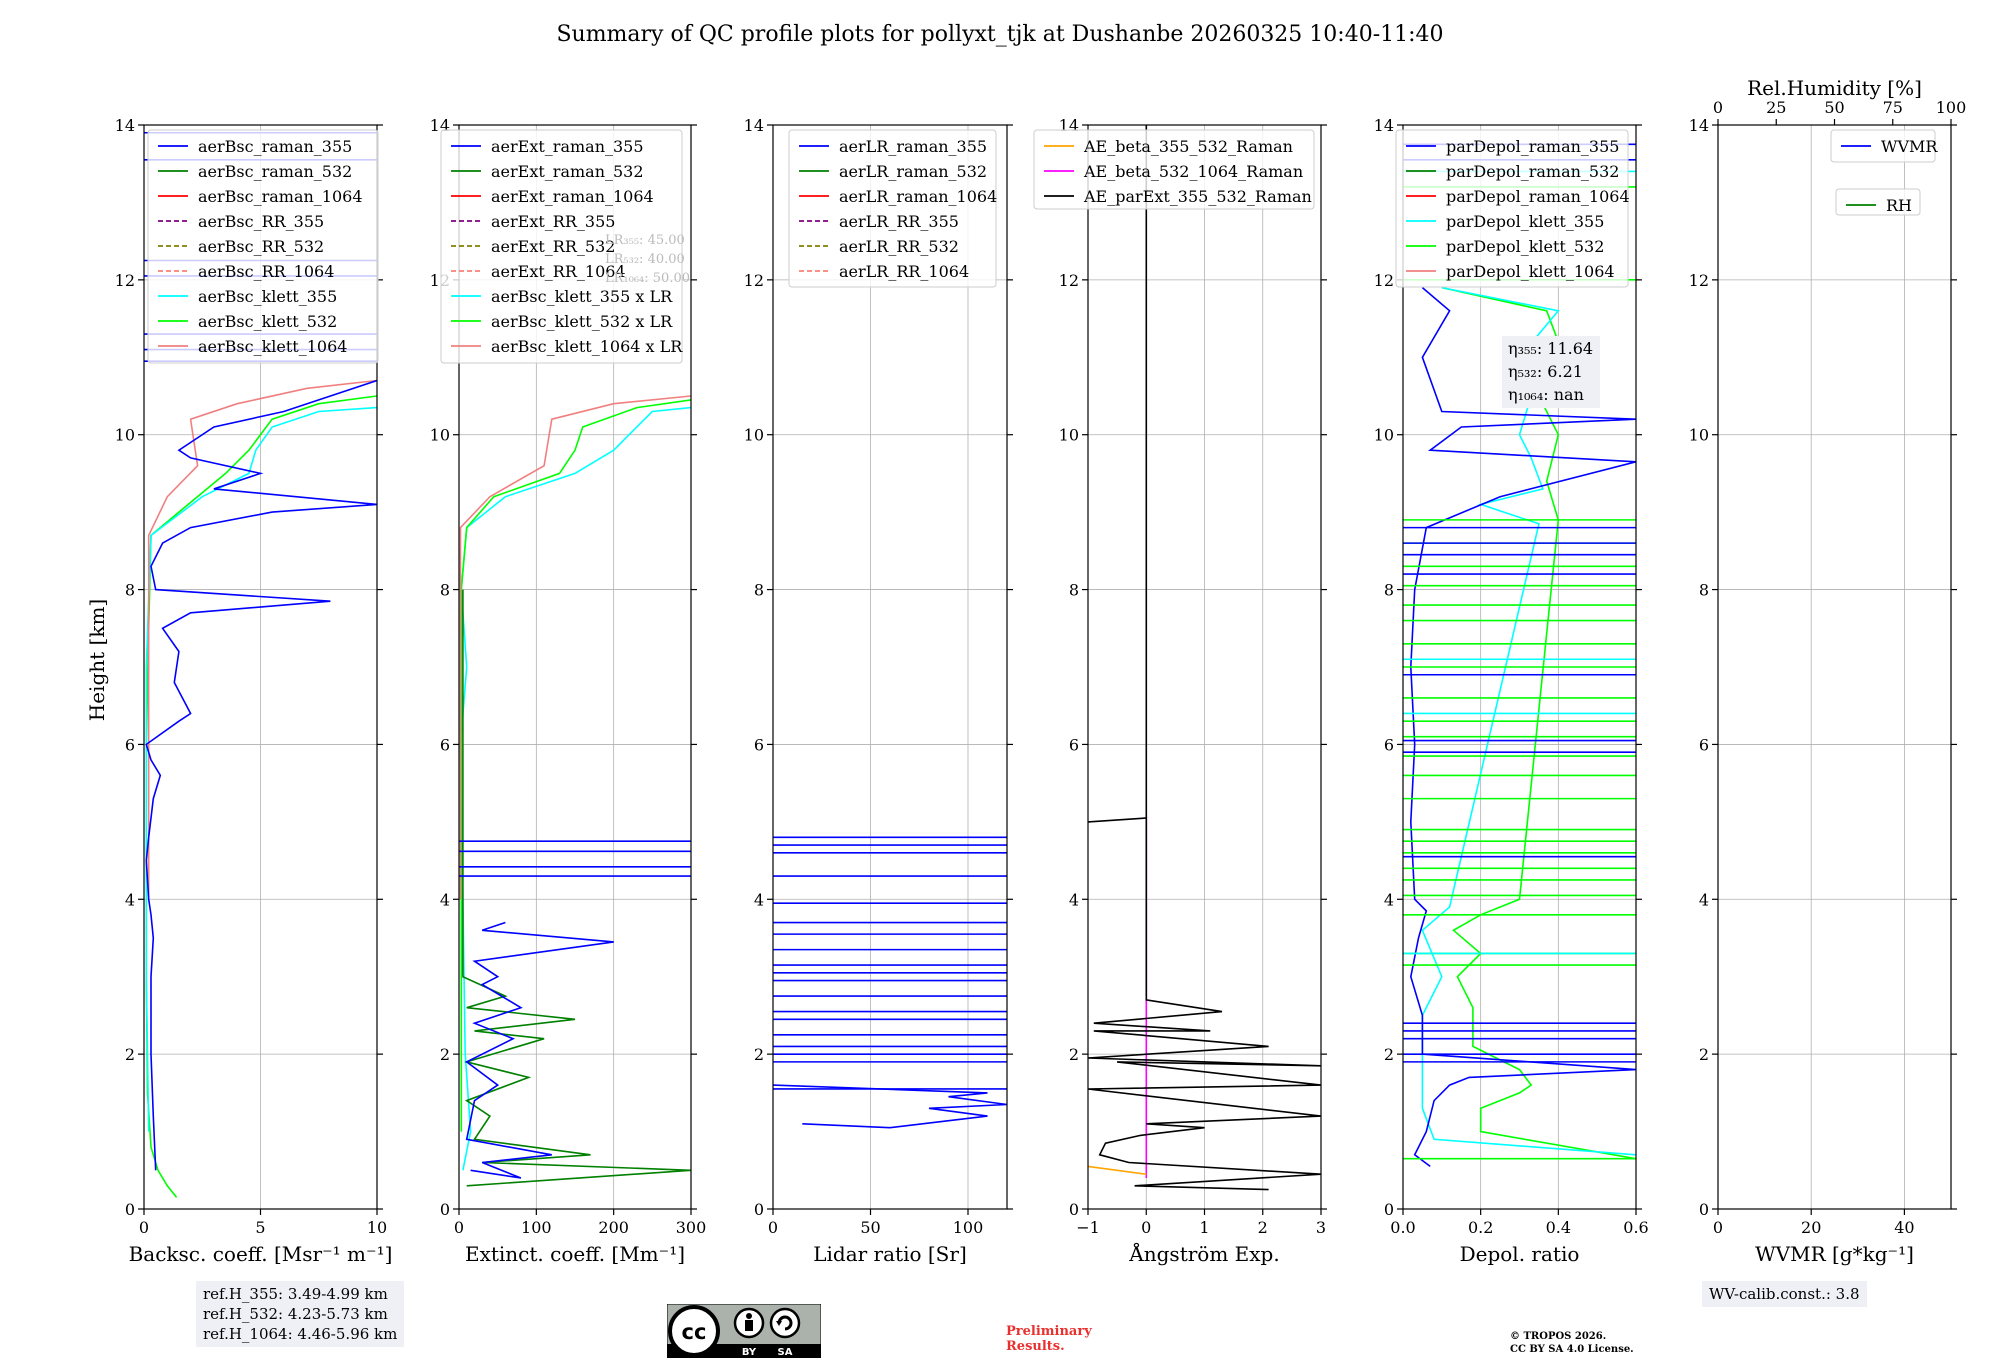 Image resolution: width=2000 pixels, height=1360 pixels. Describe the element at coordinates (1572, 1349) in the screenshot. I see `copyright-line-2: CC BY SA 4.0 License.` at that location.